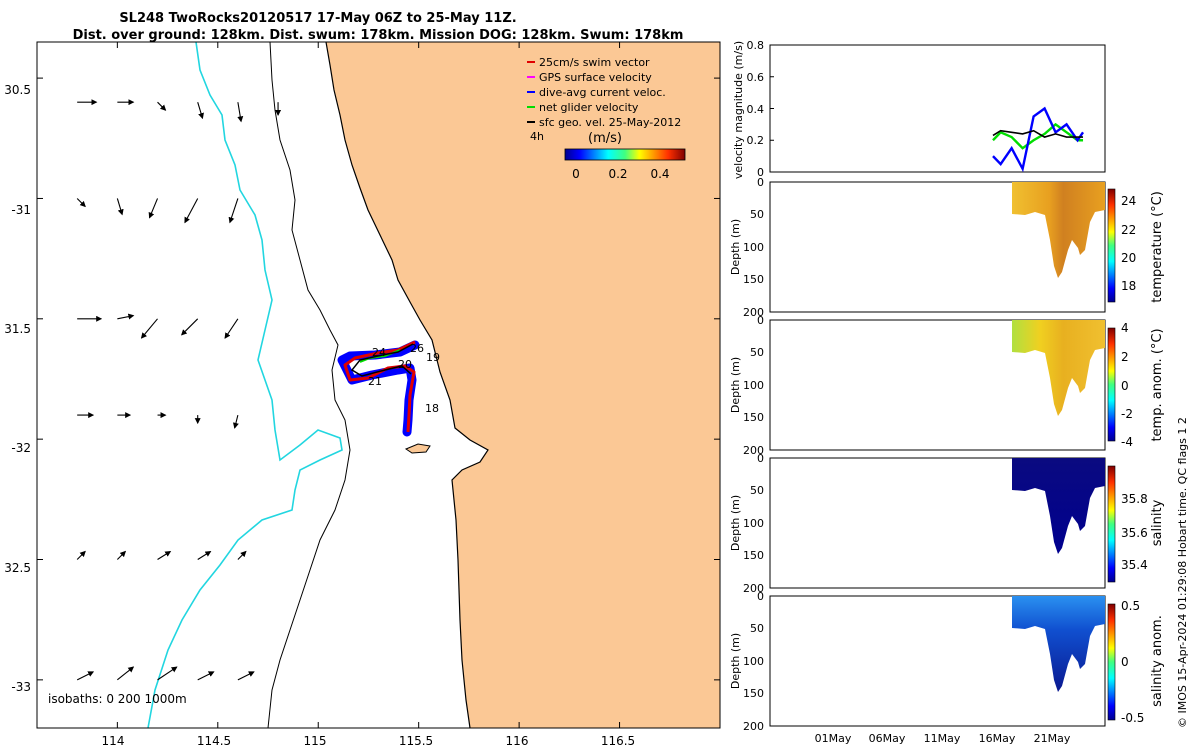 Image resolution: width=1200 pixels, height=750 pixels. I want to click on vel-ytick-0-2: 0.2, so click(756, 140).